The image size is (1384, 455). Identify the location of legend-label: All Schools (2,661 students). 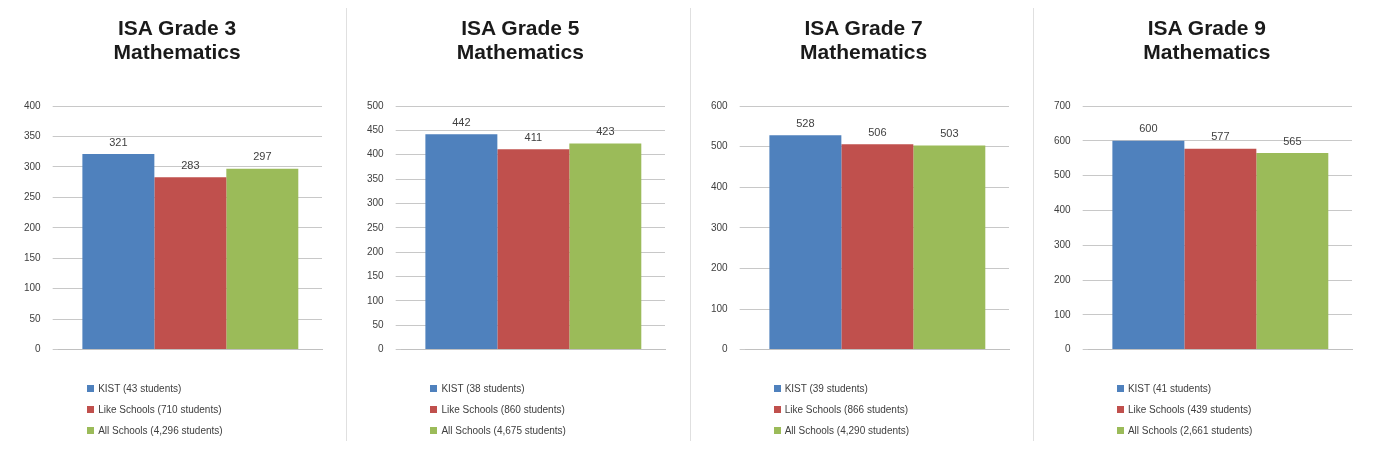
(1190, 430).